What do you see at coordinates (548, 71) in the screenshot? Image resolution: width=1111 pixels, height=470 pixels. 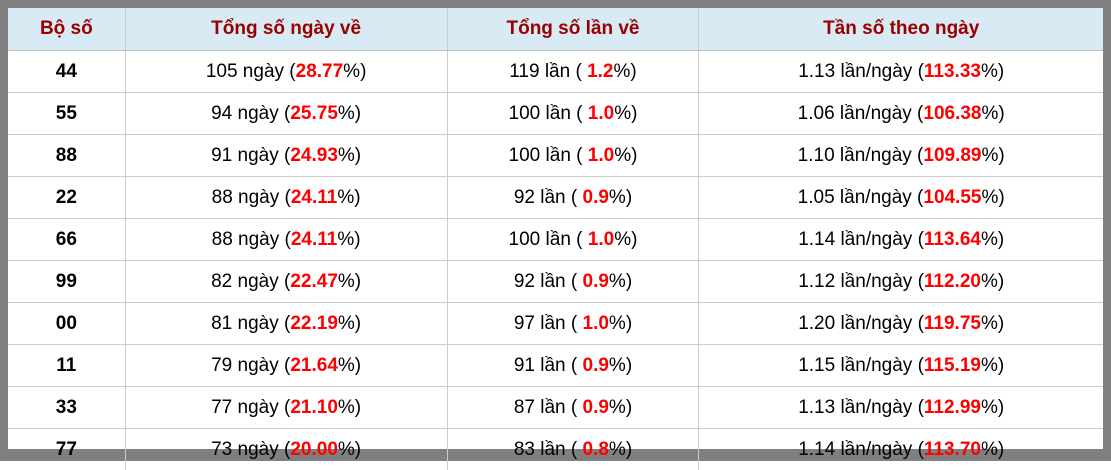 I see `times-text: 119 lần (` at bounding box center [548, 71].